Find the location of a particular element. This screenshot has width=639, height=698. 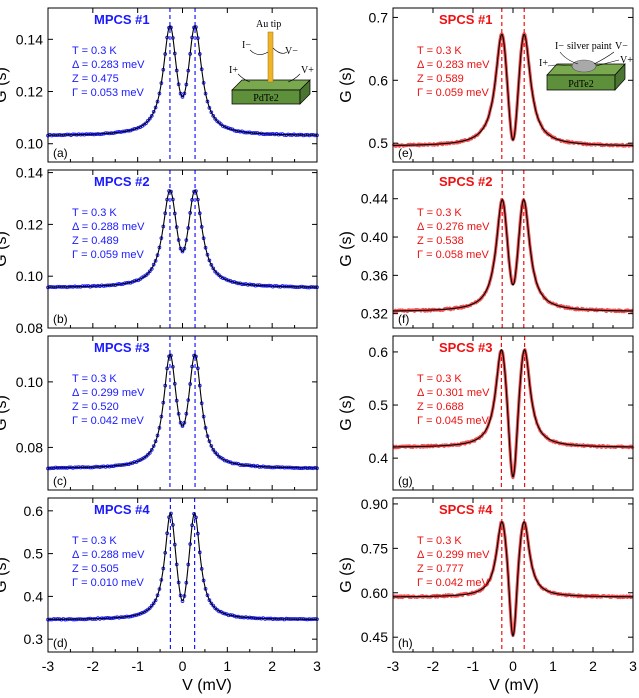

y-tick-label: 0.7 is located at coordinates (379, 17).